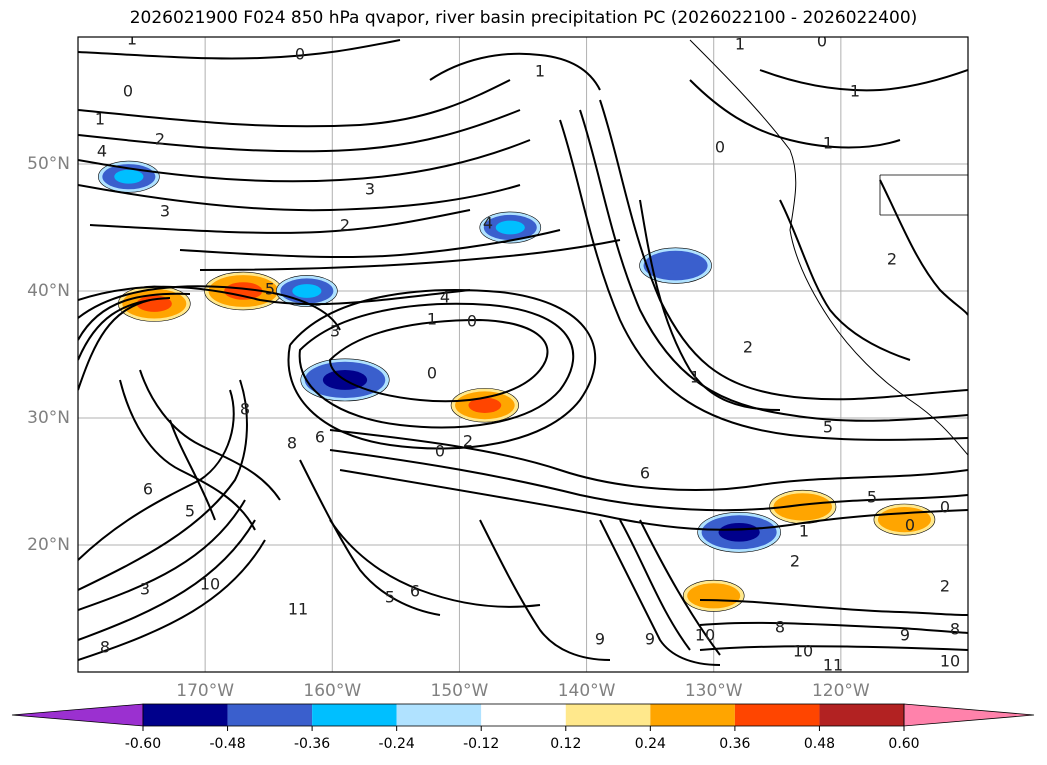  I want to click on coastline, so click(828, 247).